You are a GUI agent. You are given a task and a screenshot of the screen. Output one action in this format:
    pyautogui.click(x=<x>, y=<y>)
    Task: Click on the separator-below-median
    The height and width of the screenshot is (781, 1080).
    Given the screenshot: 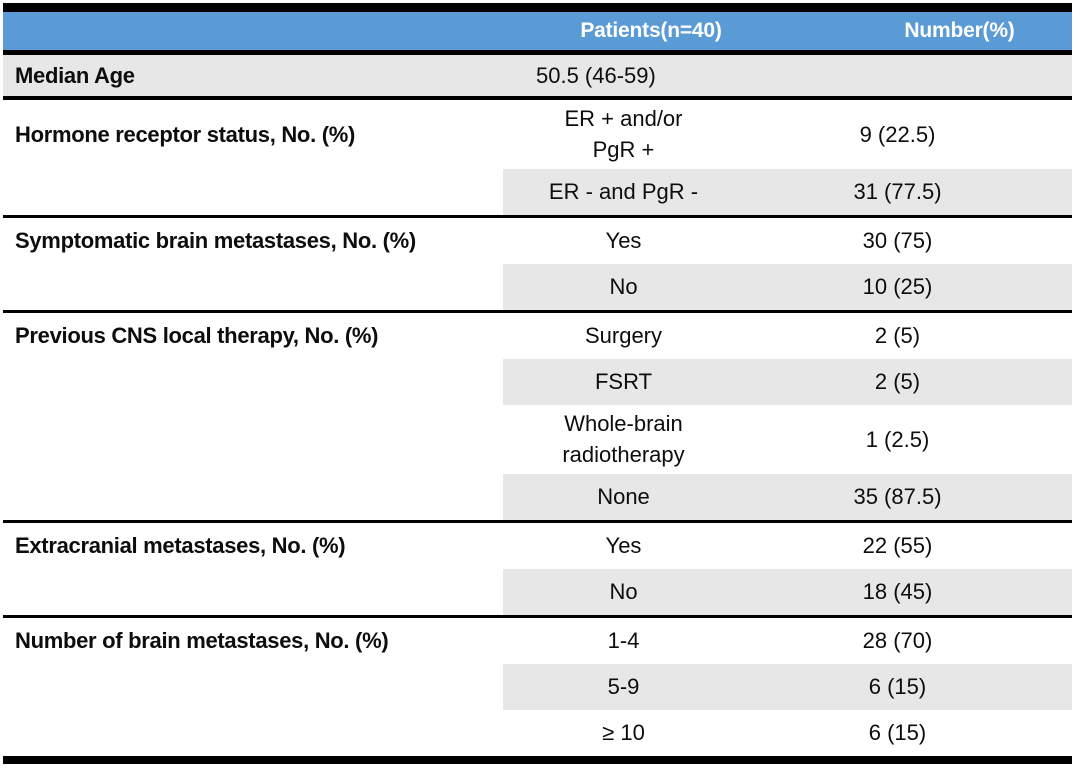 What is the action you would take?
    pyautogui.click(x=537, y=98)
    